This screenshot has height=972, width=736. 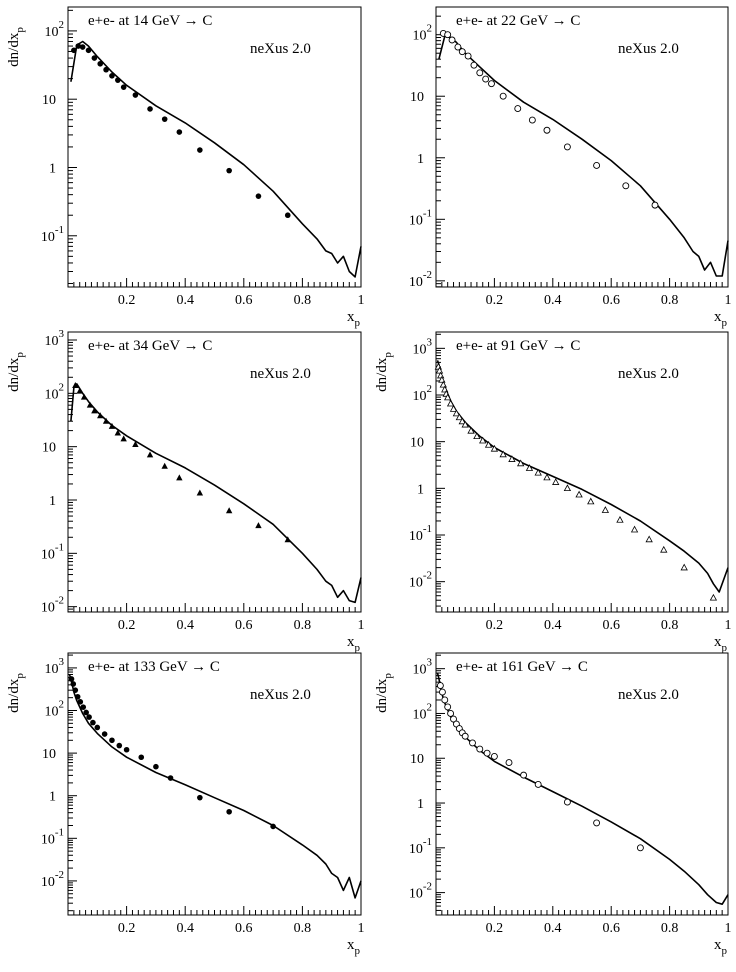 What do you see at coordinates (127, 928) in the screenshot?
I see `x-tick-label: 0.2` at bounding box center [127, 928].